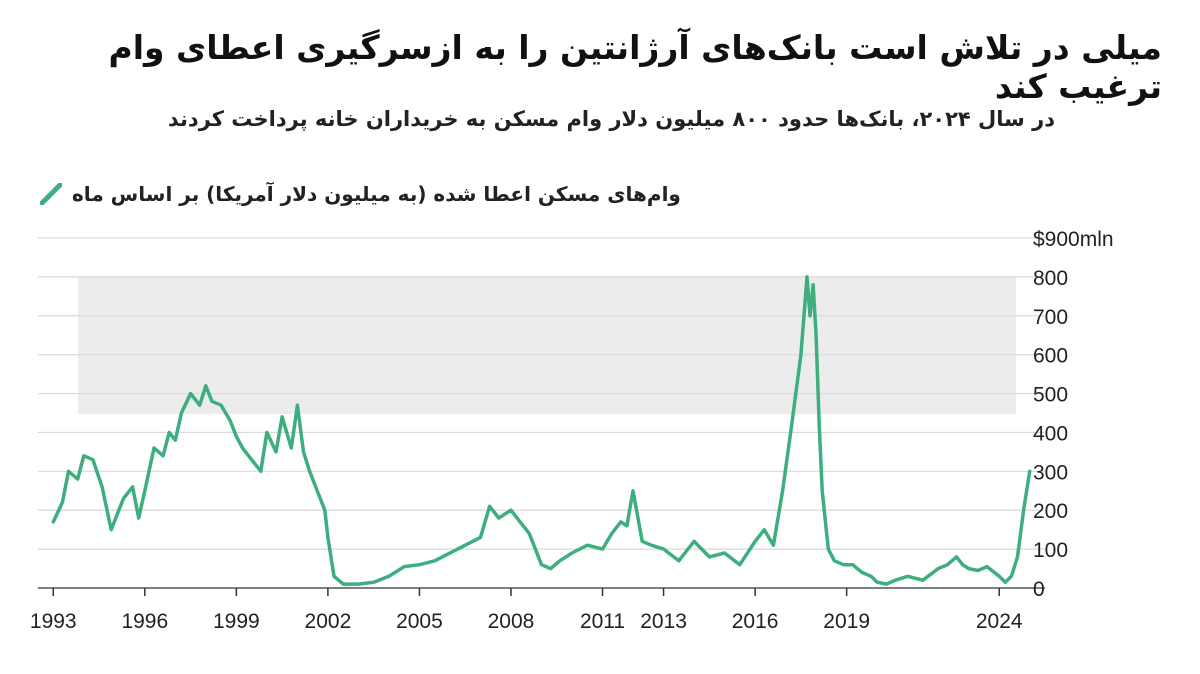 Image resolution: width=1200 pixels, height=674 pixels. Describe the element at coordinates (1050, 472) in the screenshot. I see `y-tick-label: 300` at that location.